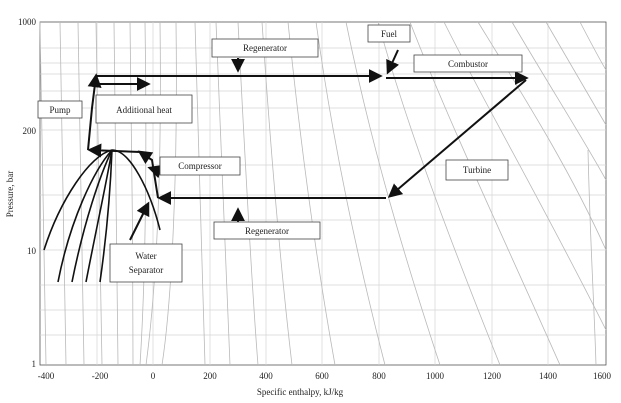 Image resolution: width=621 pixels, height=403 pixels. What do you see at coordinates (102, 216) in the screenshot?
I see `saturation-dome` at bounding box center [102, 216].